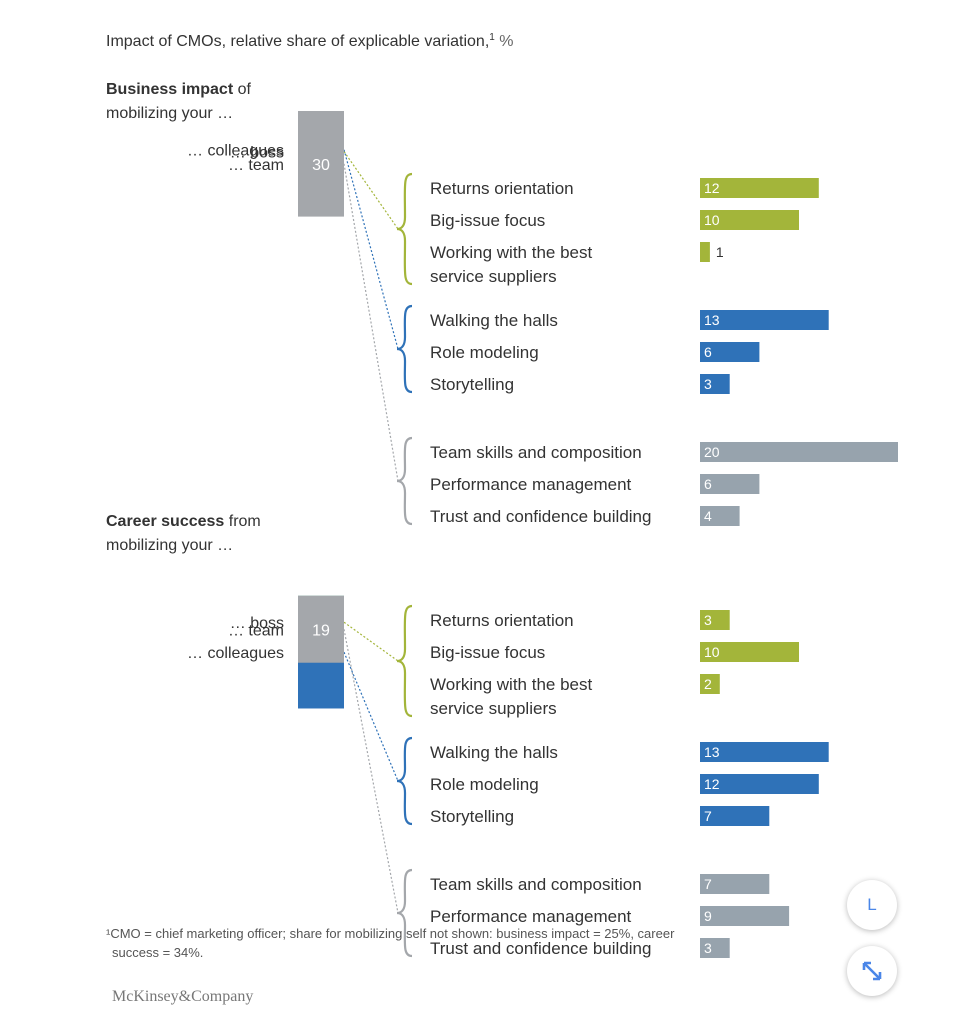  I want to click on panel-heading-rest: from, so click(242, 521).